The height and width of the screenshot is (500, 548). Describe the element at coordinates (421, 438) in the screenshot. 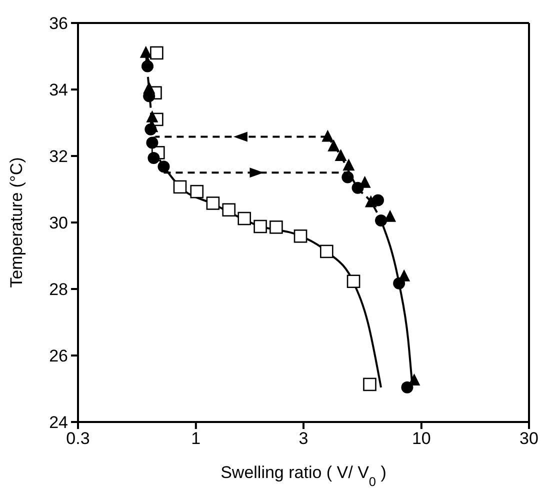

I see `x-tick-label: 10` at that location.